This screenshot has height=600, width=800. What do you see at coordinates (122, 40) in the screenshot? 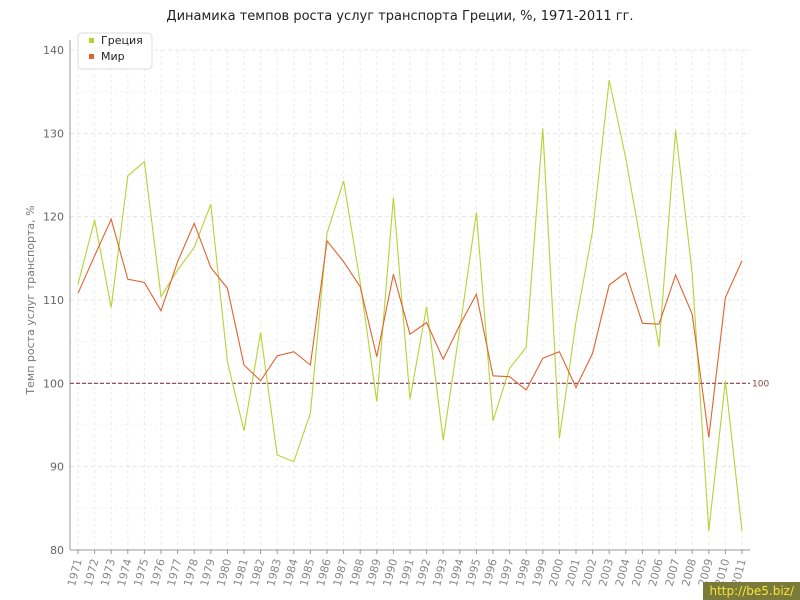
I see `legend-label: Греция` at bounding box center [122, 40].